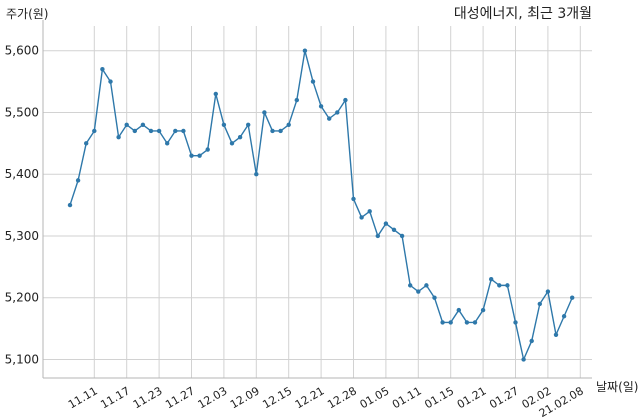  I want to click on x-tick-label: 12.03, so click(213, 397).